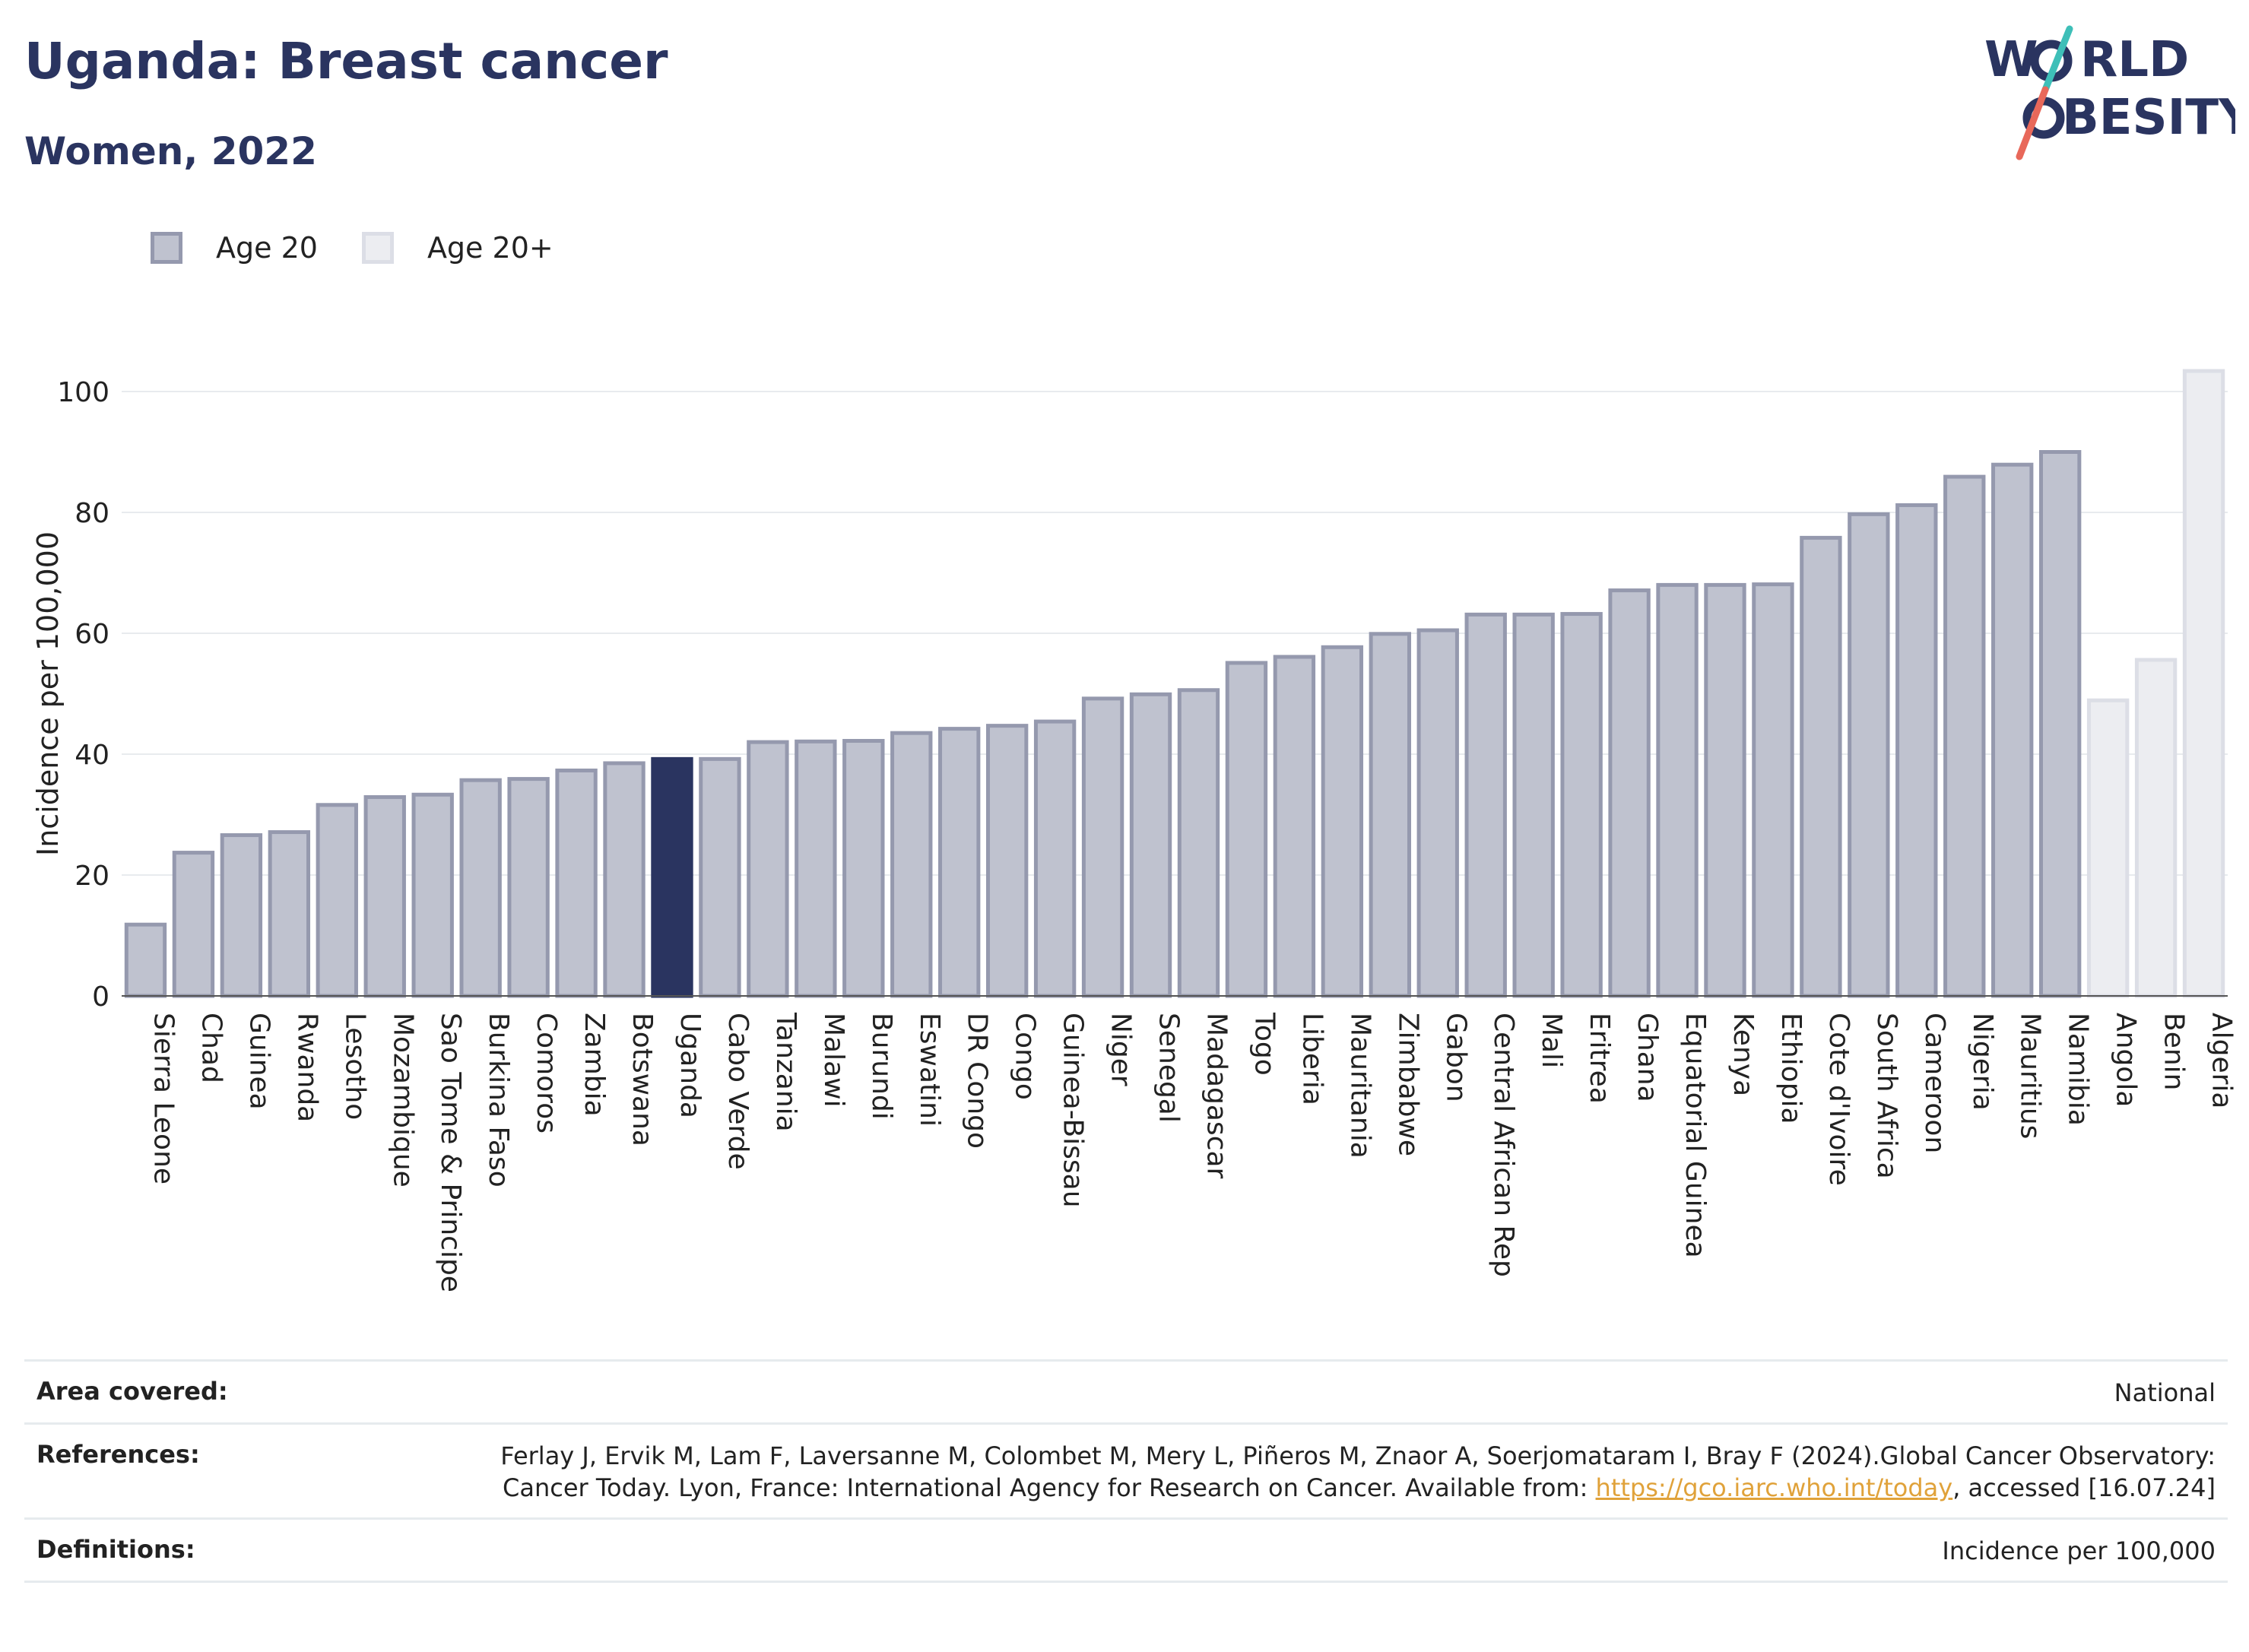  Describe the element at coordinates (594, 1065) in the screenshot. I see `x-tick-label-zambia: Zambia` at that location.